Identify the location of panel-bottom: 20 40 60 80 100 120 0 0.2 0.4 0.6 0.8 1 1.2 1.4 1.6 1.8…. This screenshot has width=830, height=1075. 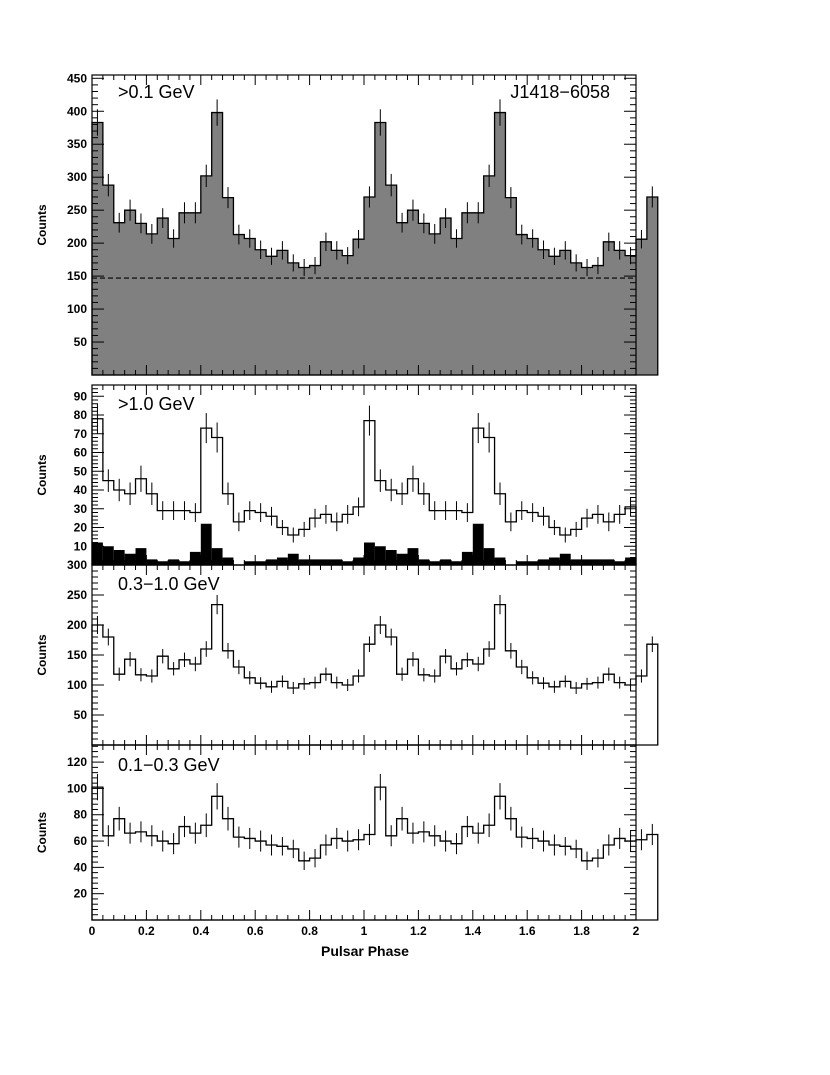
(347, 841).